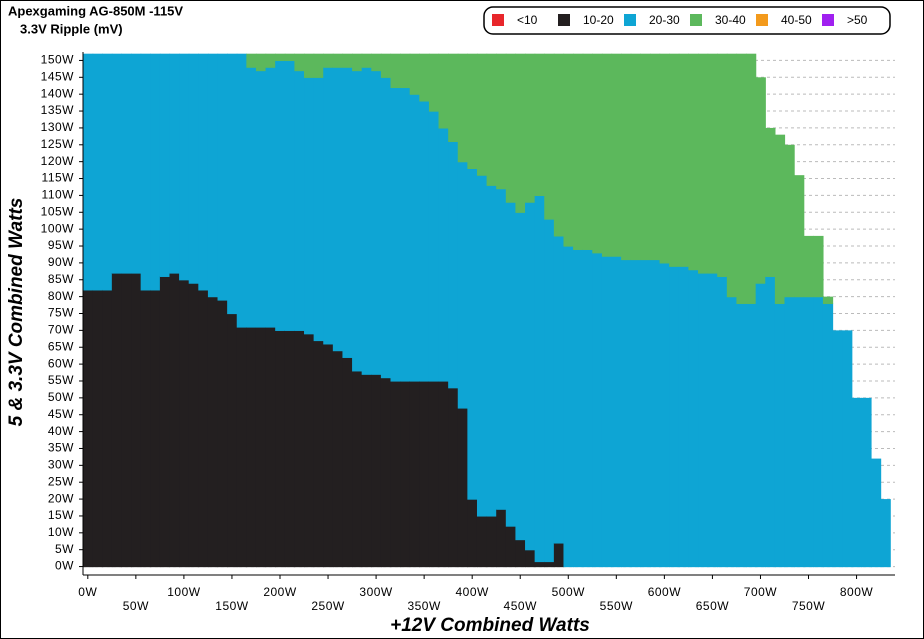  Describe the element at coordinates (71, 28) in the screenshot. I see `chart-subtitle: 3.3V Ripple (mV)` at that location.